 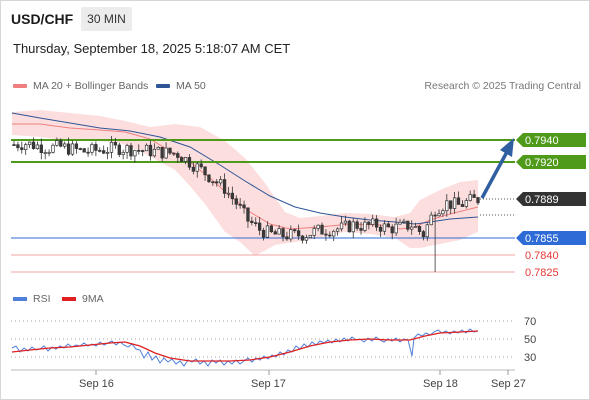 What do you see at coordinates (495, 174) in the screenshot?
I see `forecast-arrow-shaft` at bounding box center [495, 174].